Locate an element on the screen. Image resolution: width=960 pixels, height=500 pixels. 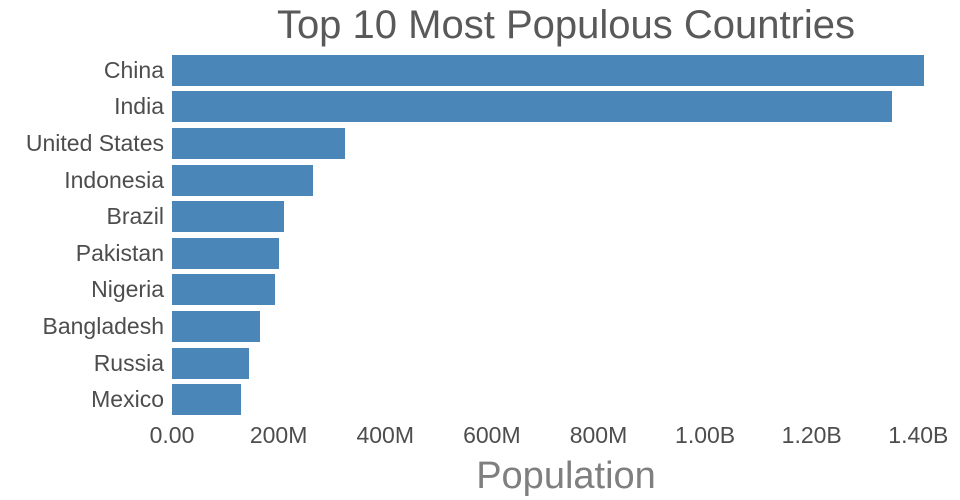
x-tick-label: 1.40B is located at coordinates (918, 435).